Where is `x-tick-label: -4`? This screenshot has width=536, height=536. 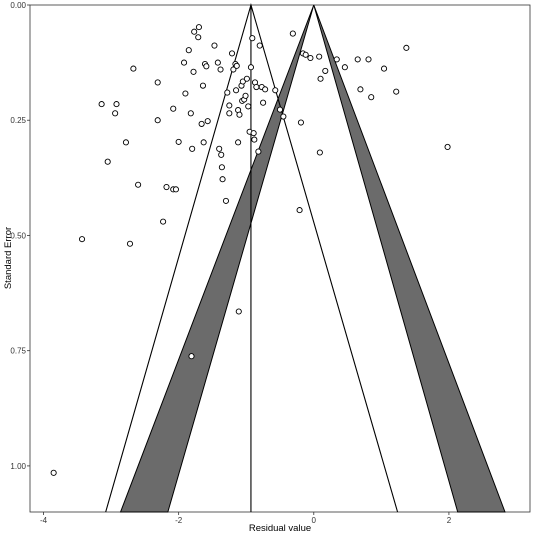
x-tick-label: -4 is located at coordinates (44, 520).